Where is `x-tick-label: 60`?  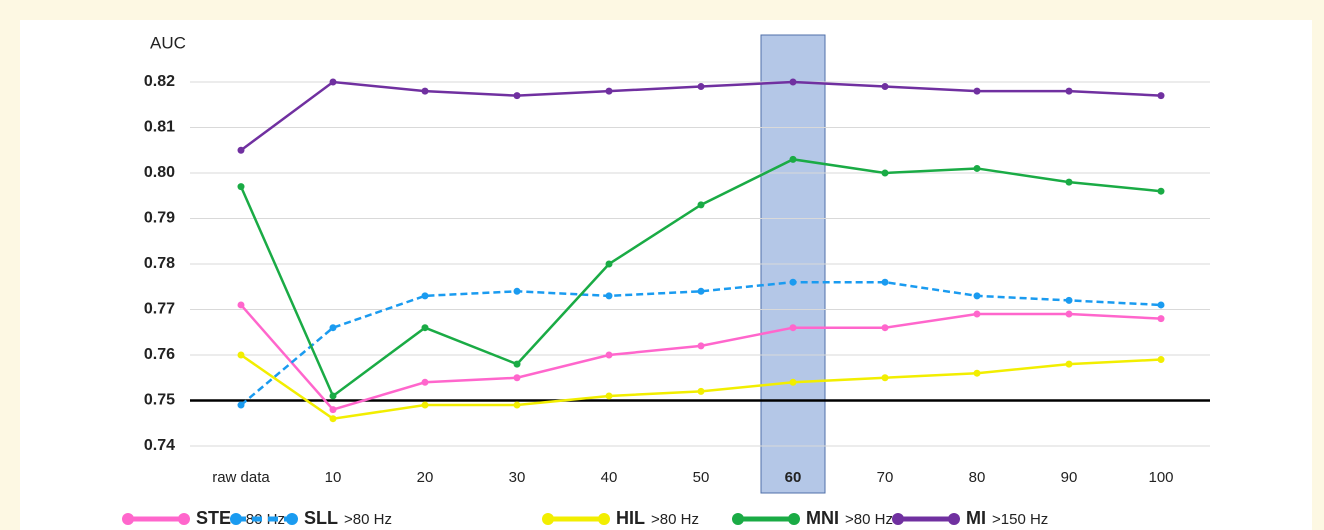 x-tick-label: 60 is located at coordinates (793, 477).